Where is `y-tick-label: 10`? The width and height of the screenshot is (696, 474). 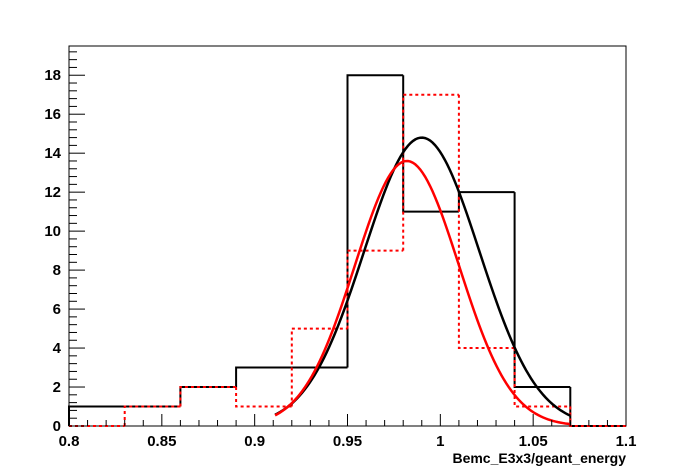 y-tick-label: 10 is located at coordinates (52, 231).